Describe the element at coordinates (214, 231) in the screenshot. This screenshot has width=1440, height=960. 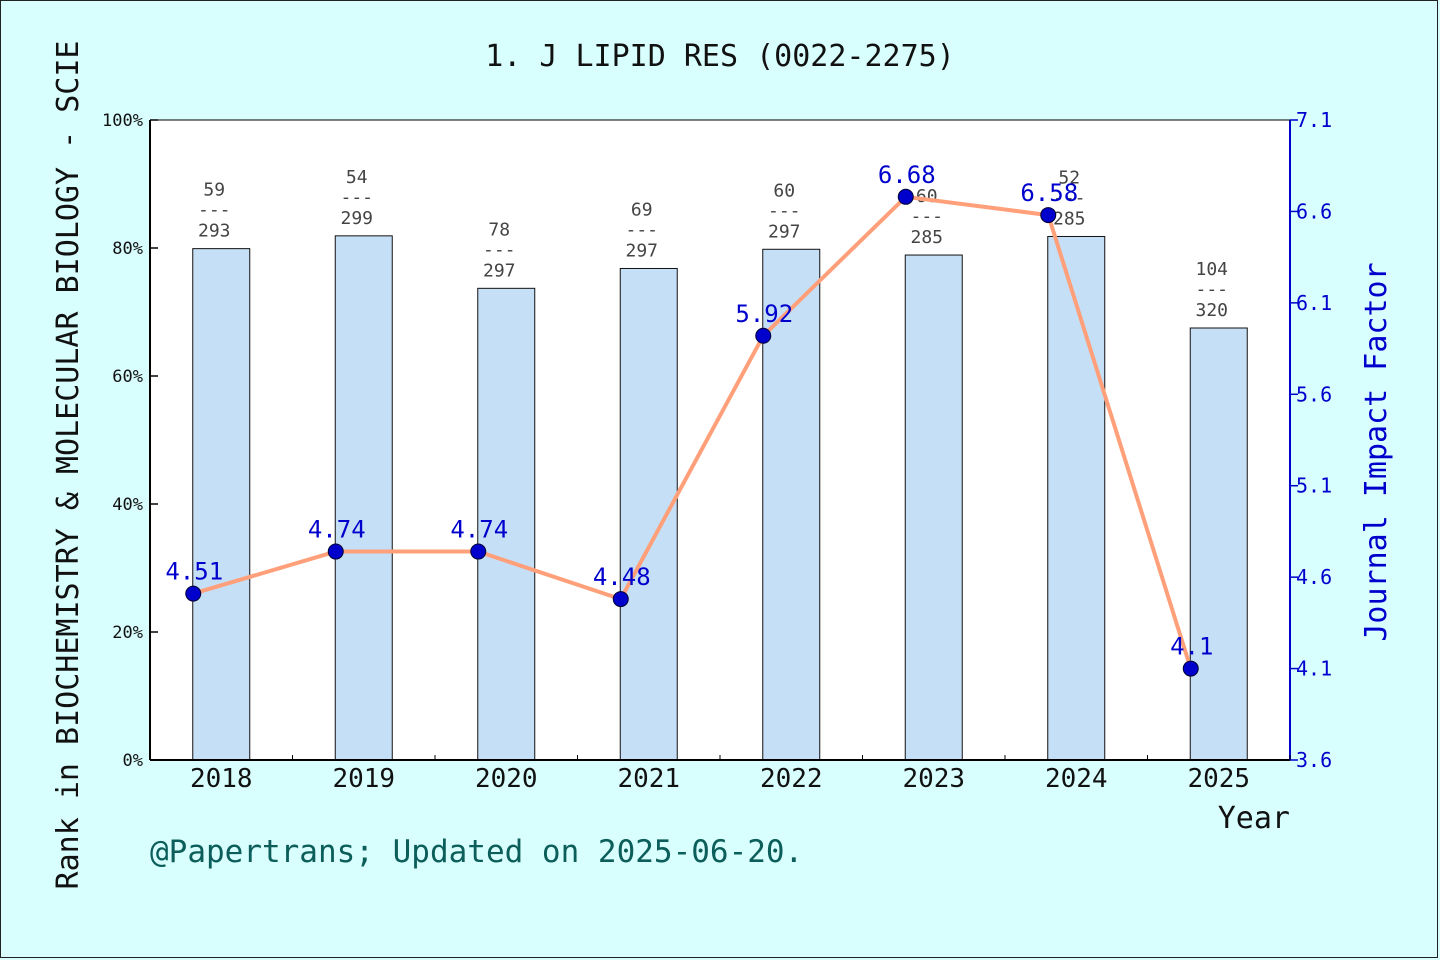
I see `bar-label-total: 293` at that location.